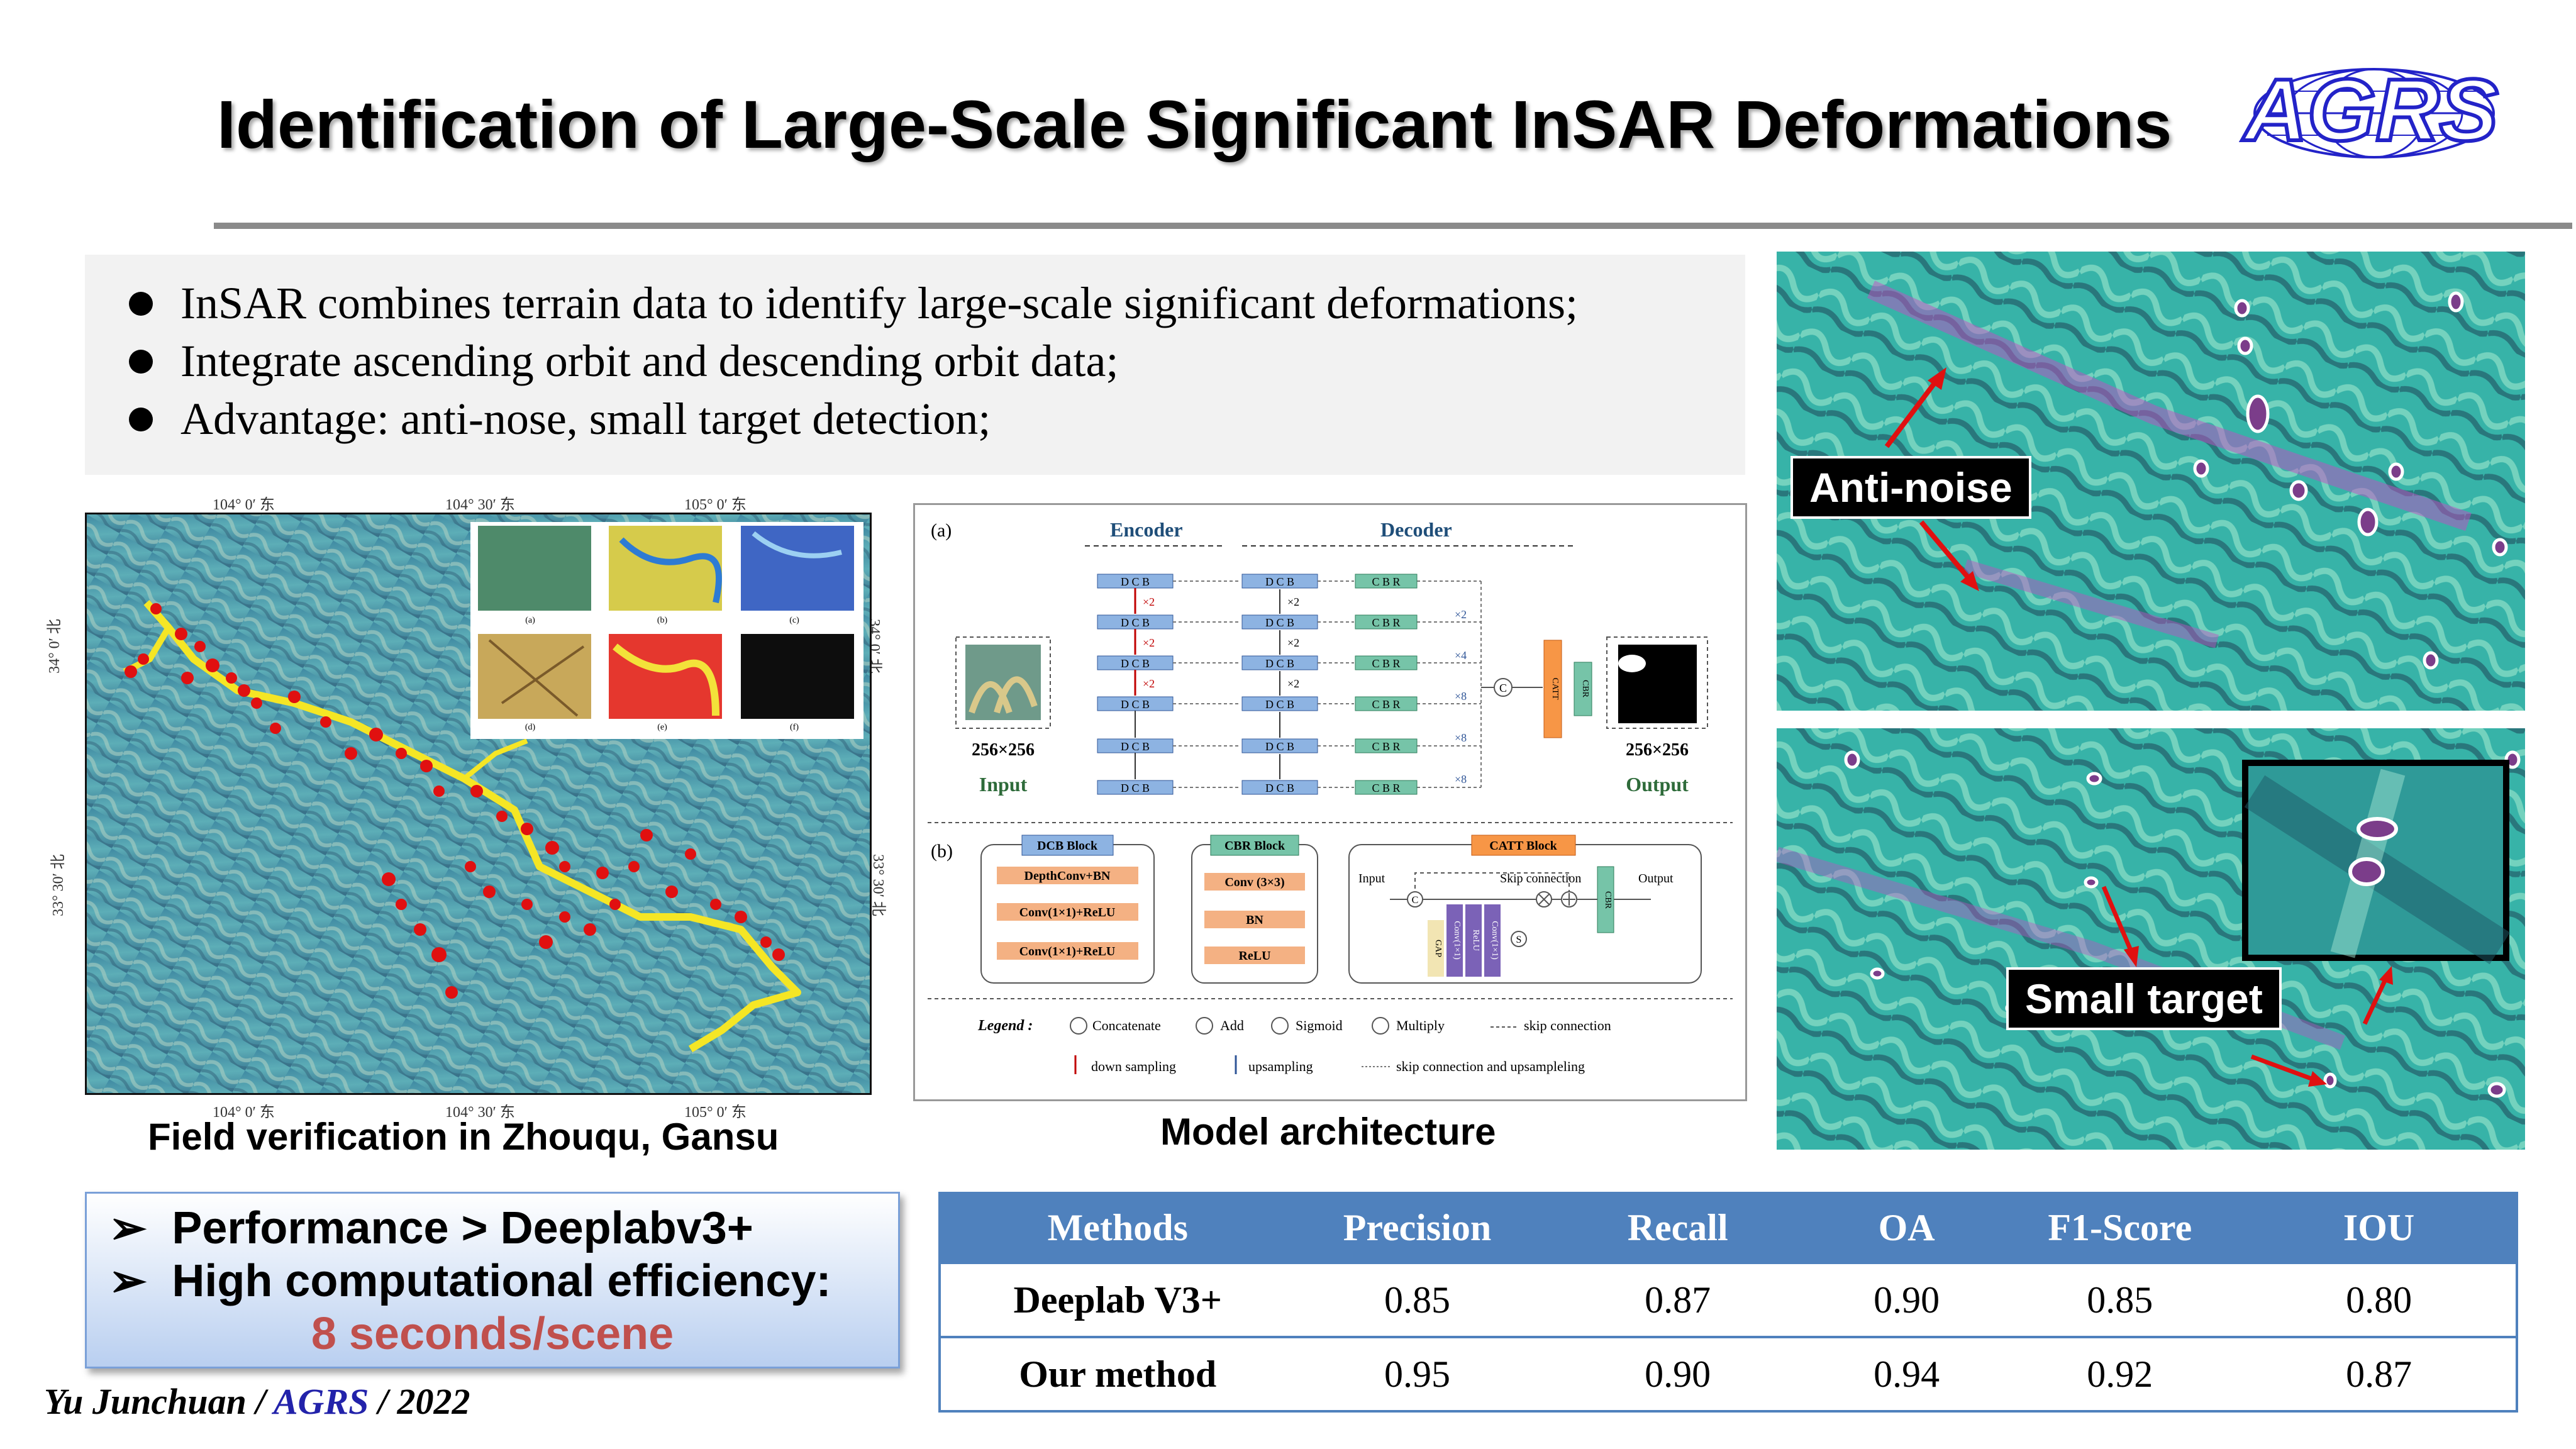  What do you see at coordinates (492, 1334) in the screenshot?
I see `performance-speed: 8 seconds/scene` at bounding box center [492, 1334].